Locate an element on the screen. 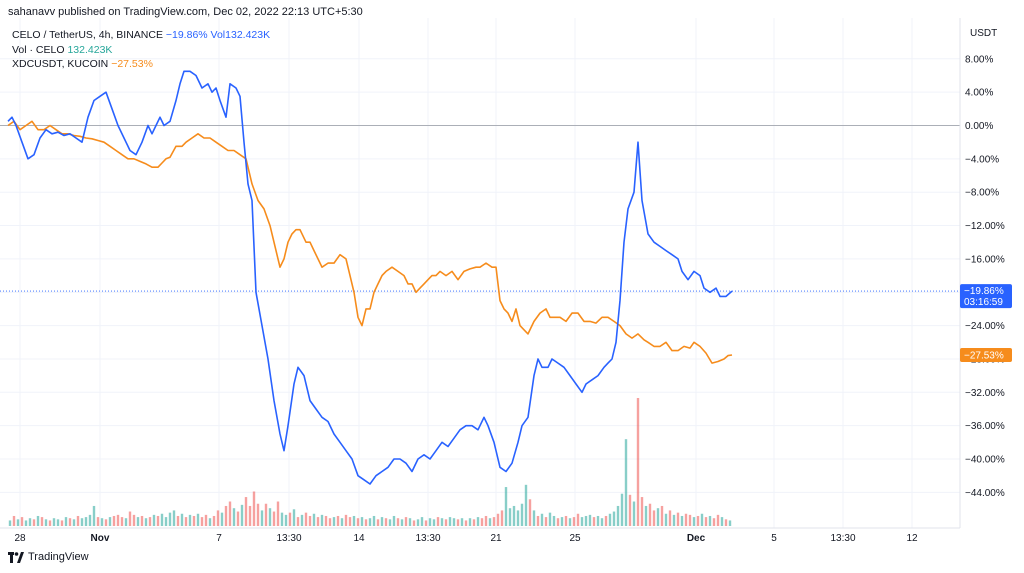  legend-xdc-title: XDCUSDT, KUCOIN is located at coordinates (60, 64).